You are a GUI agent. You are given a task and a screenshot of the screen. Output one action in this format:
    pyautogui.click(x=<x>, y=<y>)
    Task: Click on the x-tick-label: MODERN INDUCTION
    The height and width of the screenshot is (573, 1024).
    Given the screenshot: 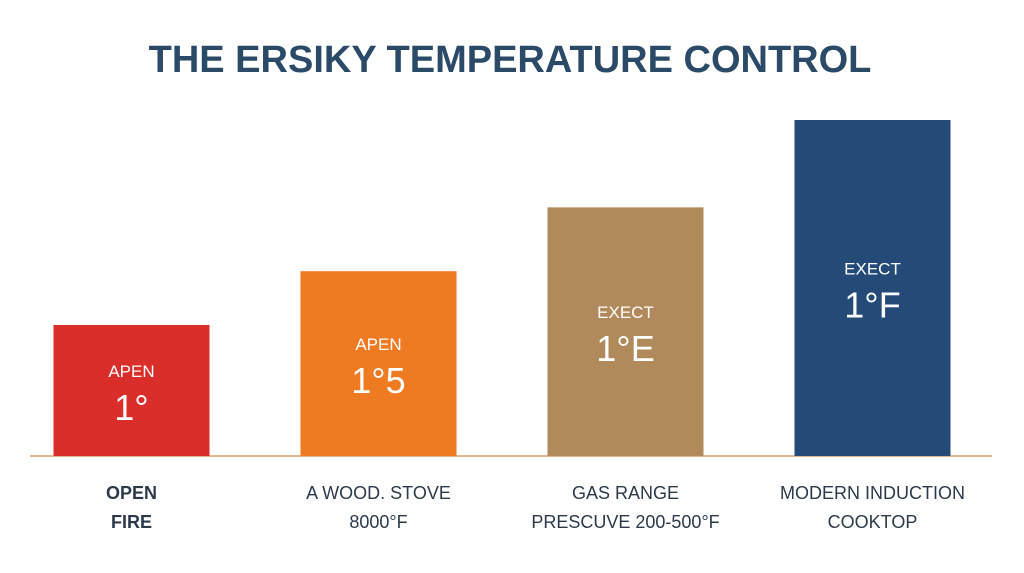 What is the action you would take?
    pyautogui.click(x=872, y=493)
    